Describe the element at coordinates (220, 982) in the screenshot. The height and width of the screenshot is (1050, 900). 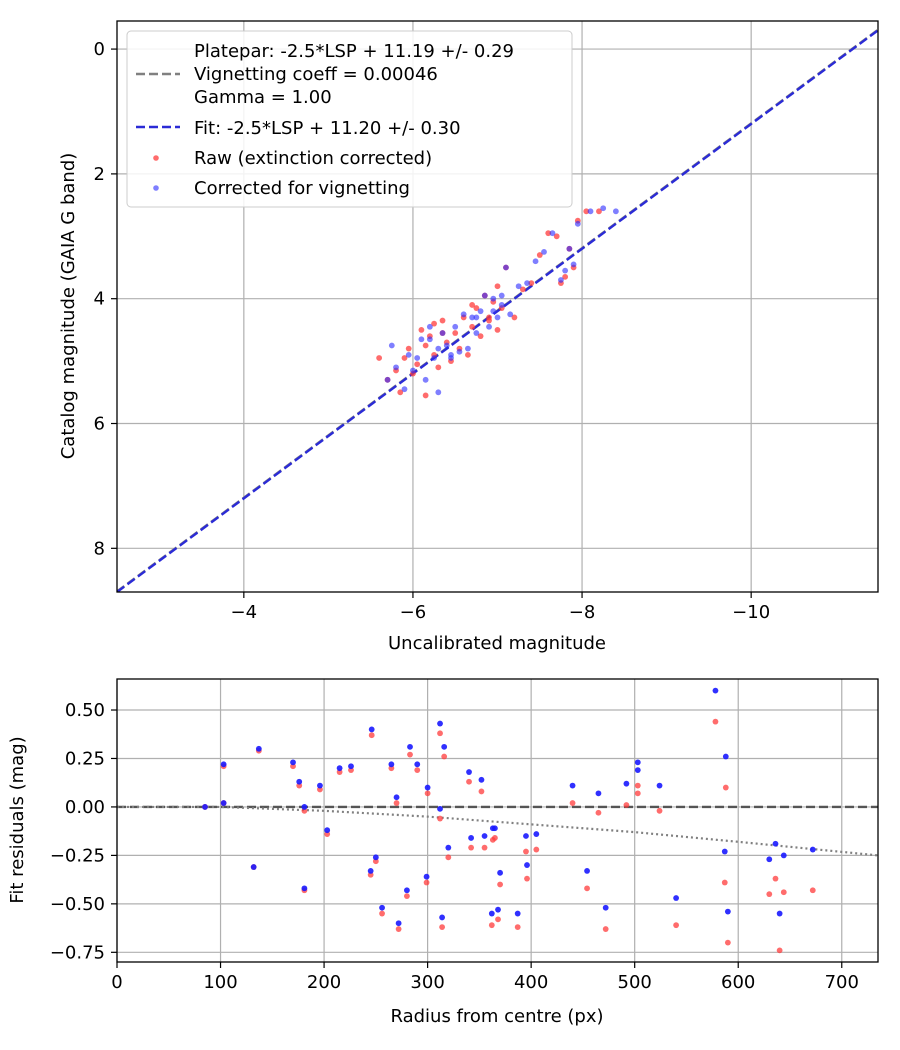
I see `bottom-x-tick-label: 100` at that location.